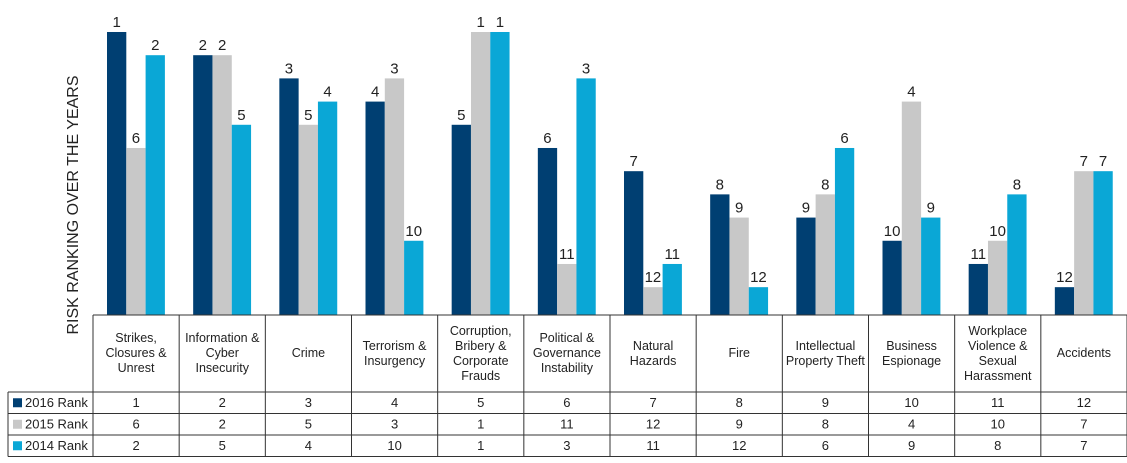 This screenshot has width=1127, height=463. Describe the element at coordinates (308, 353) in the screenshot. I see `x-tick-label: Crime` at that location.